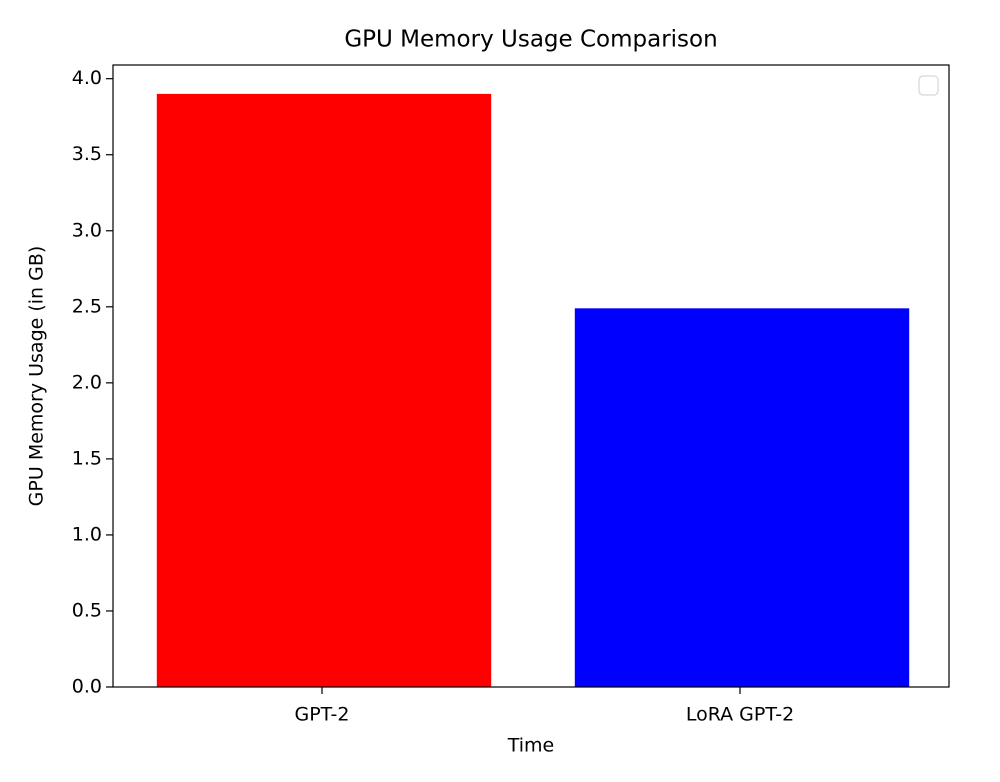  I want to click on y-tick-label: 2.0, so click(87, 382).